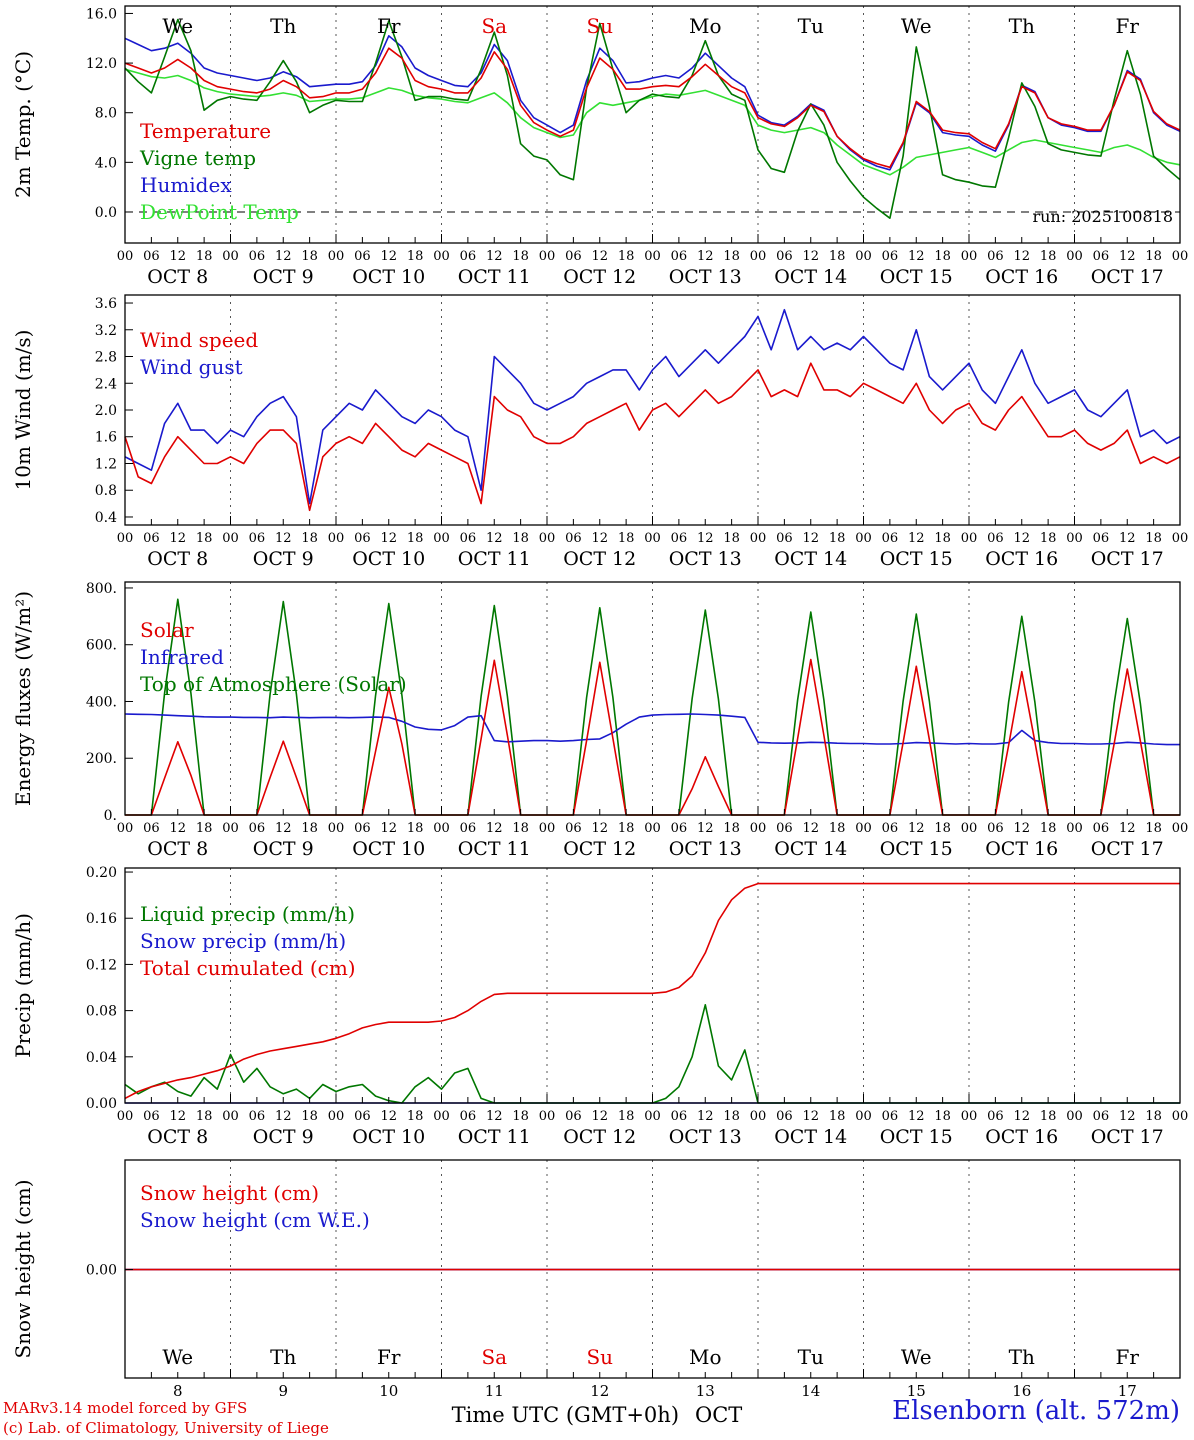 Image resolution: width=1194 pixels, height=1440 pixels. I want to click on y-tick-label: 3.2, so click(106, 331).